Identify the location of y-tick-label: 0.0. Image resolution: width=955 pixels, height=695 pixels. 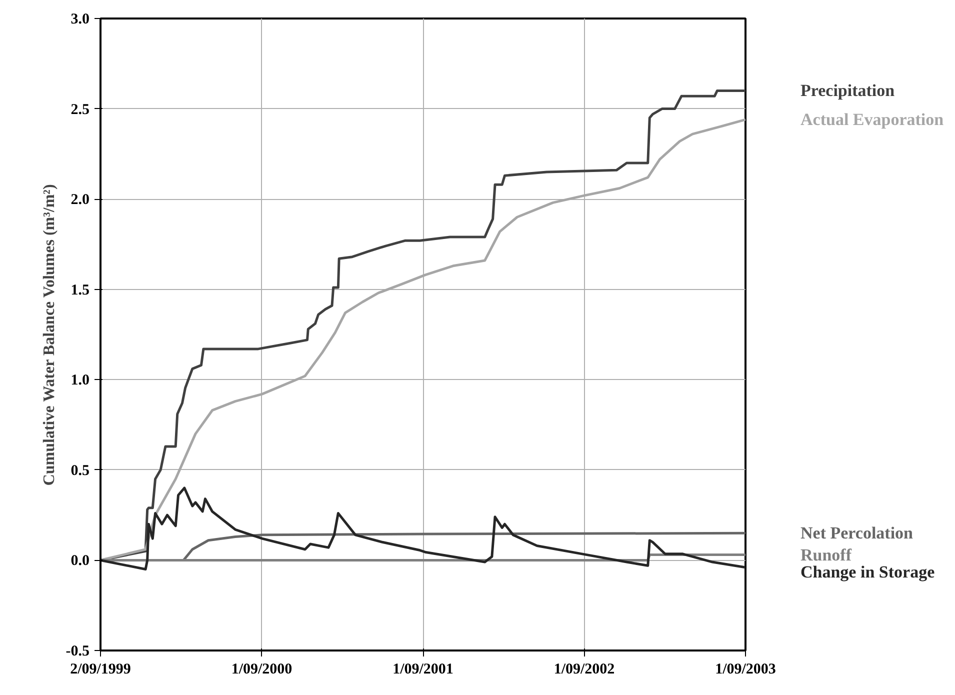
(80, 561).